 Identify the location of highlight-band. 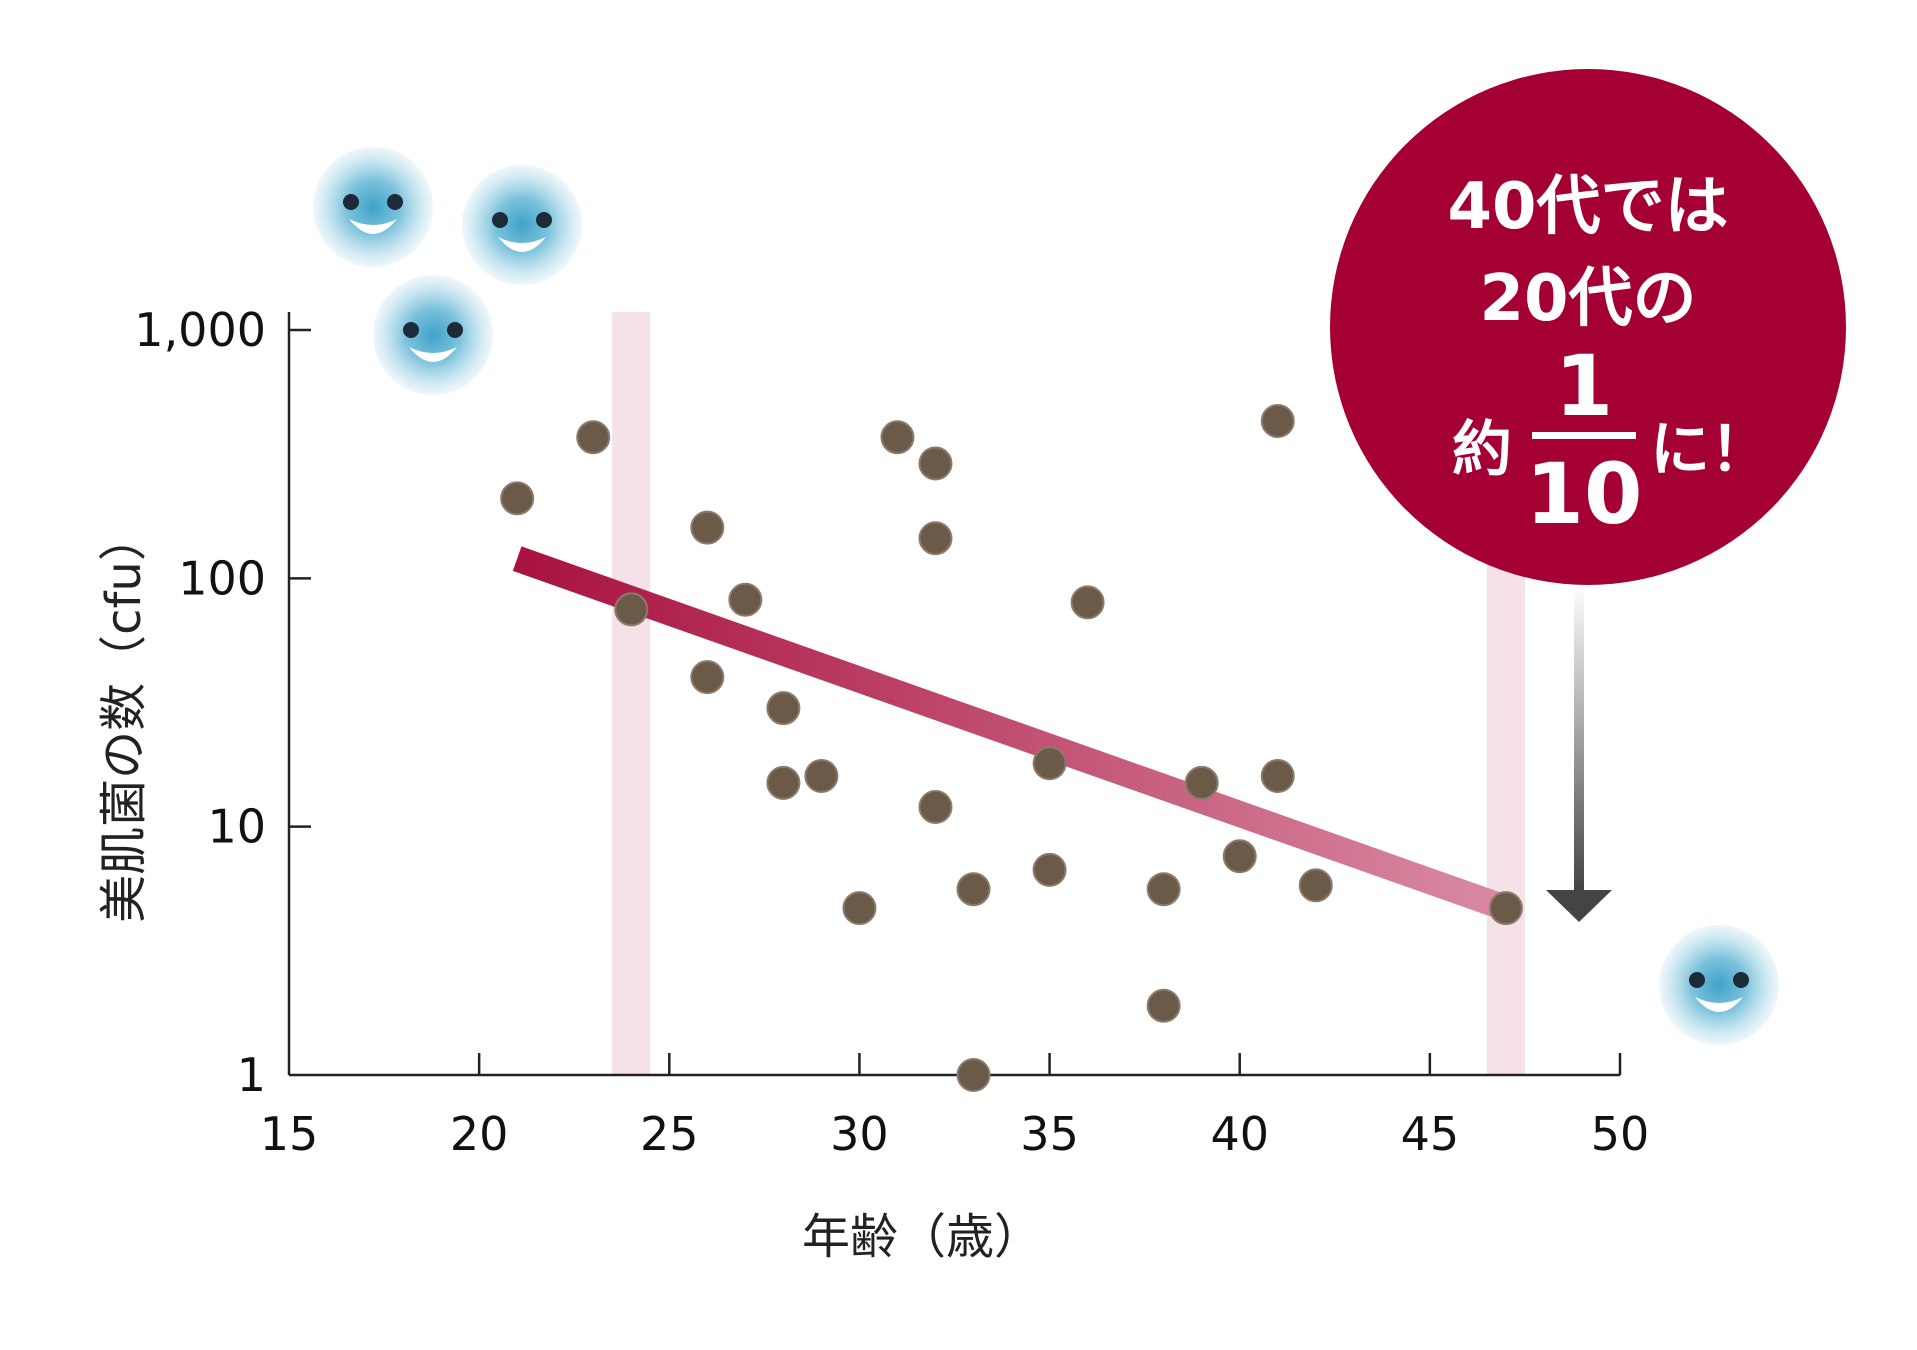
(631, 693).